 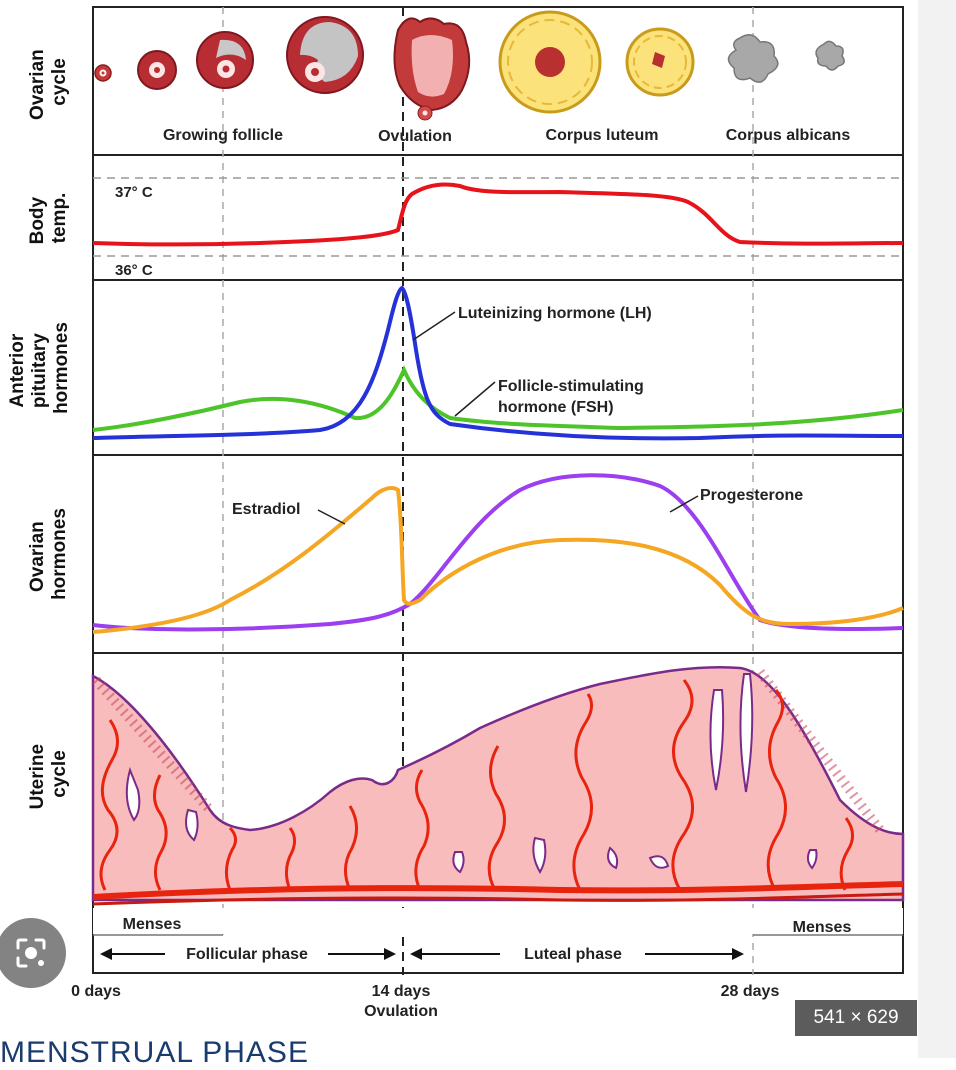 What do you see at coordinates (96, 991) in the screenshot?
I see `day-0-label: 0 days` at bounding box center [96, 991].